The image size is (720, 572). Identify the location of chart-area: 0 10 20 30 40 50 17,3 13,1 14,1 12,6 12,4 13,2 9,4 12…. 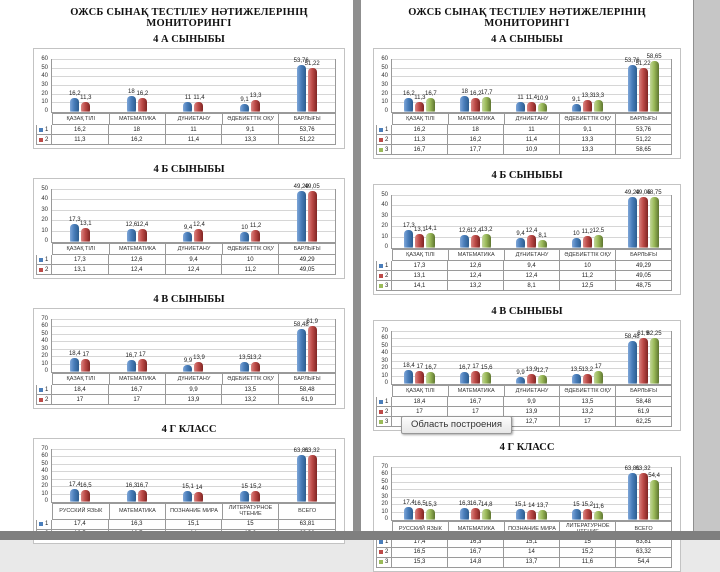
(527, 239).